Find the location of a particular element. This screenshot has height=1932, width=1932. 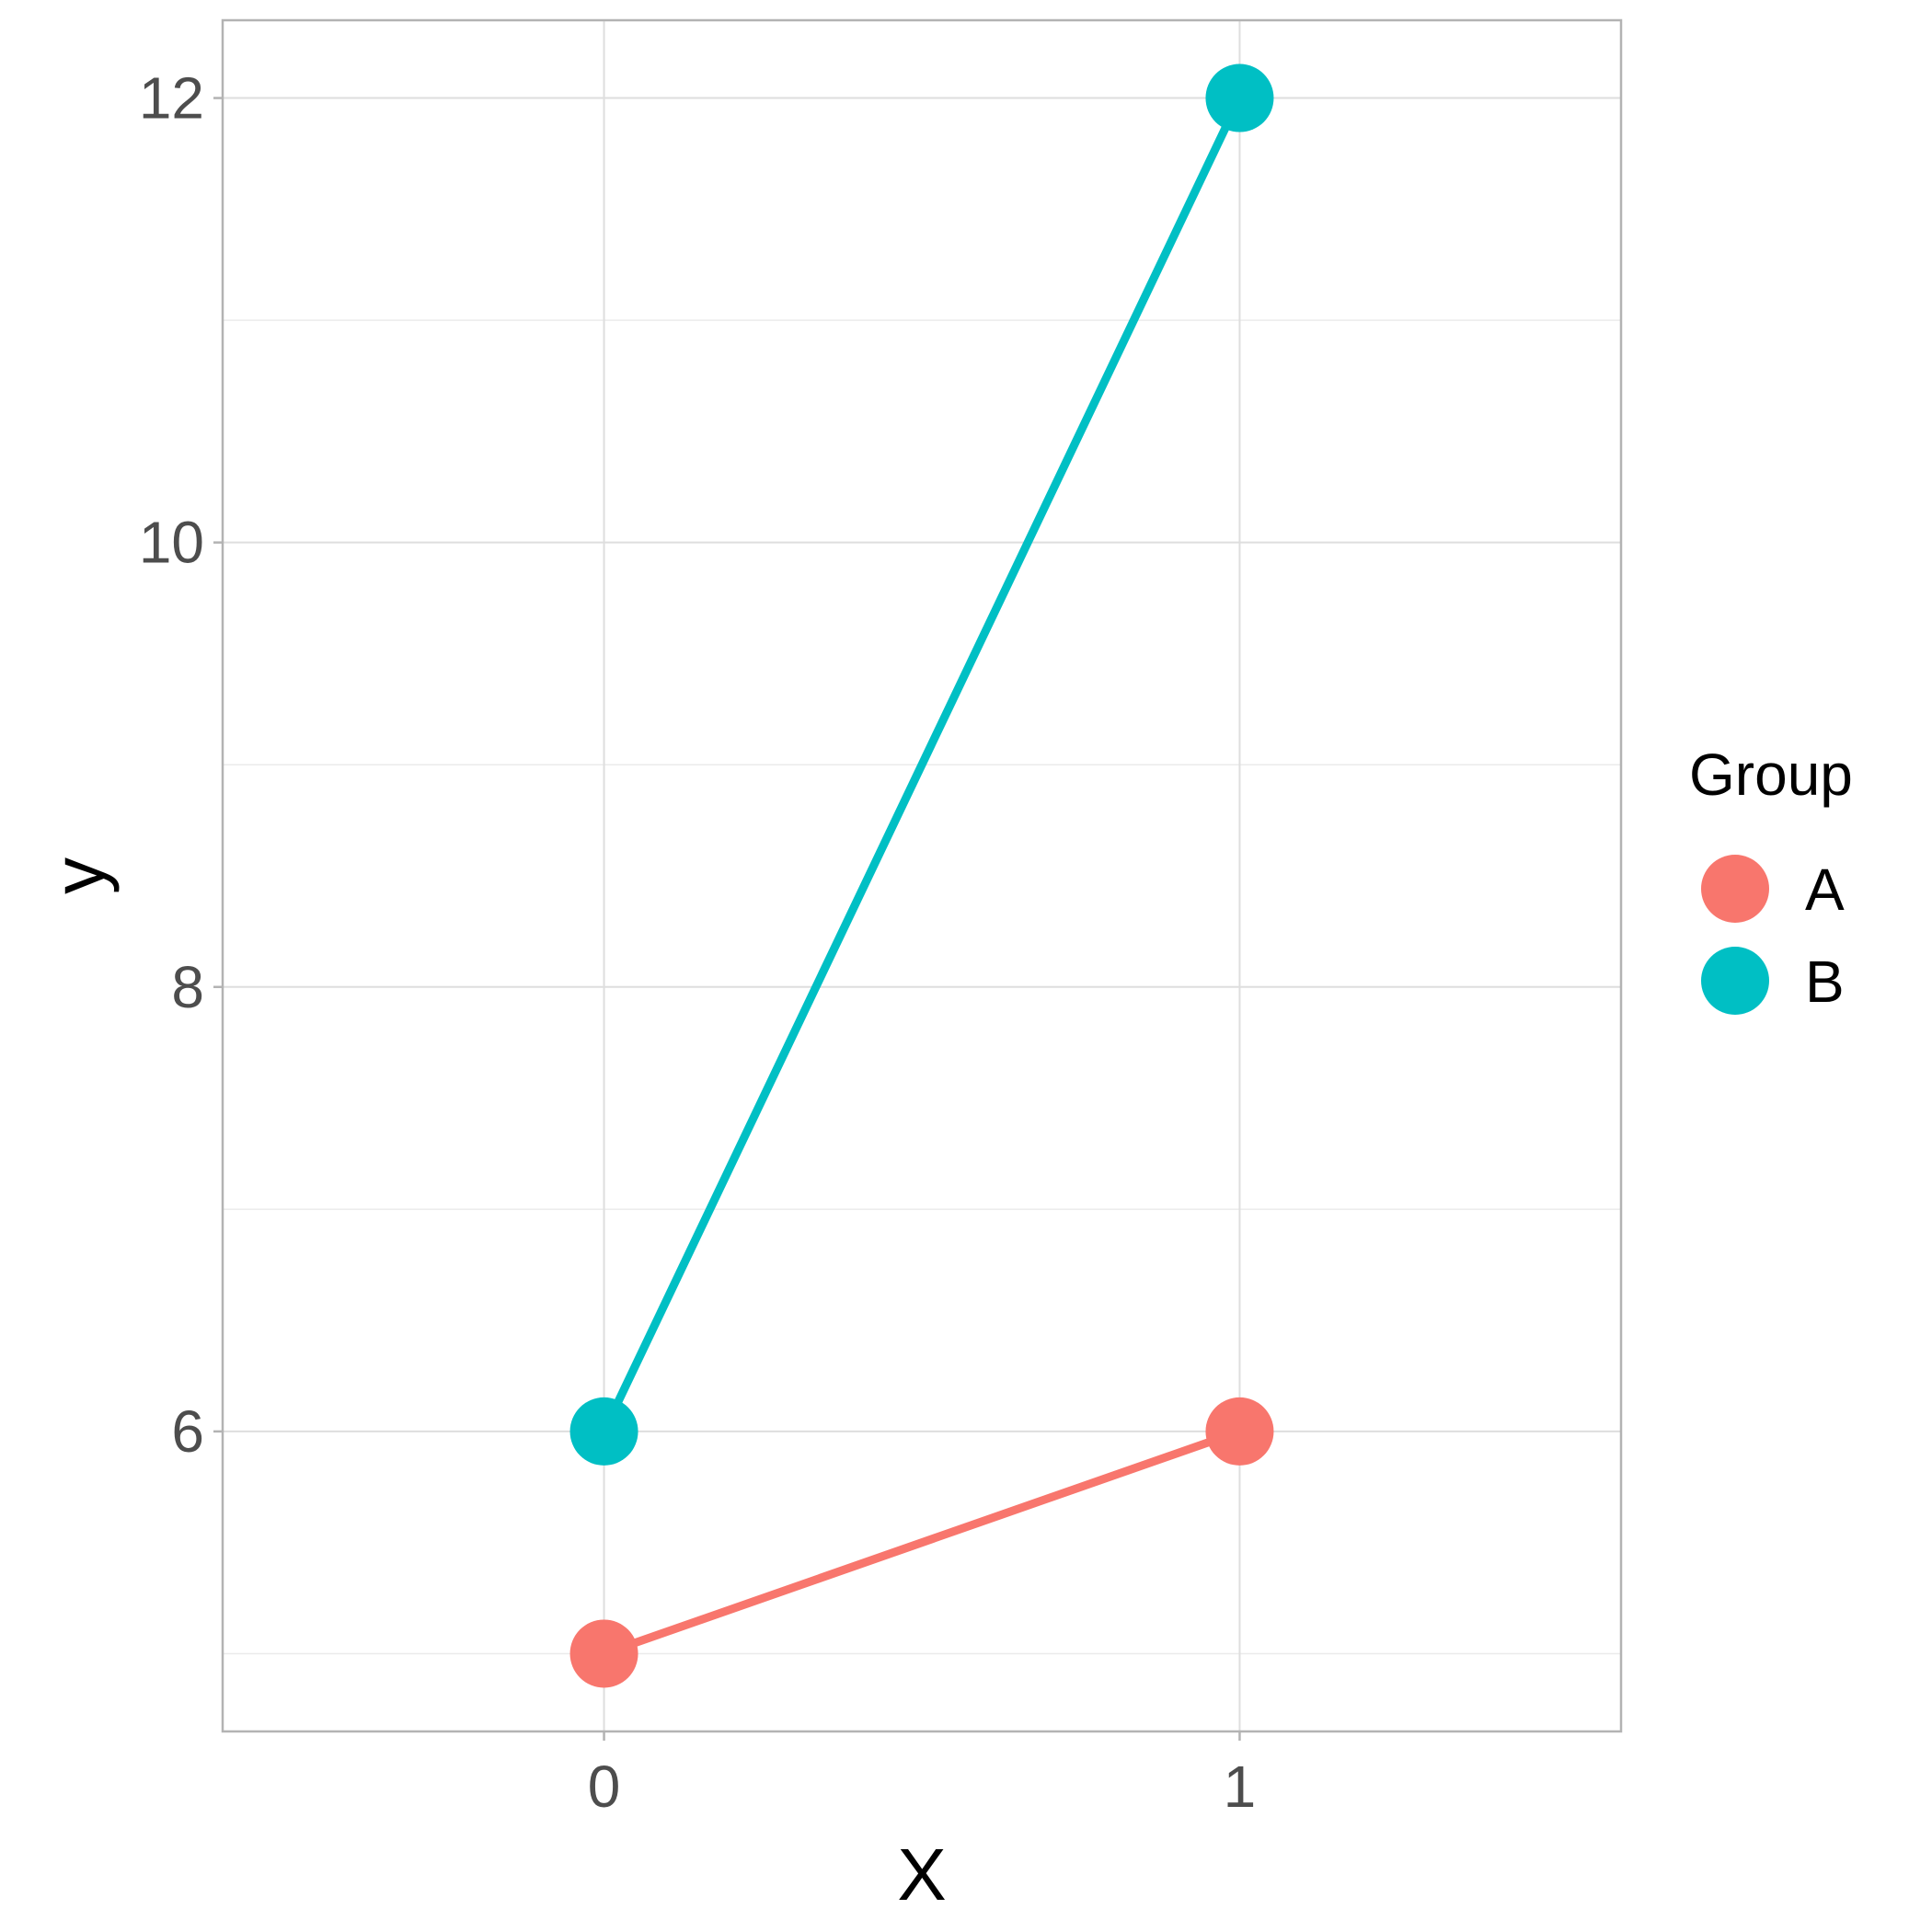

legend-label-A: A is located at coordinates (1825, 890).